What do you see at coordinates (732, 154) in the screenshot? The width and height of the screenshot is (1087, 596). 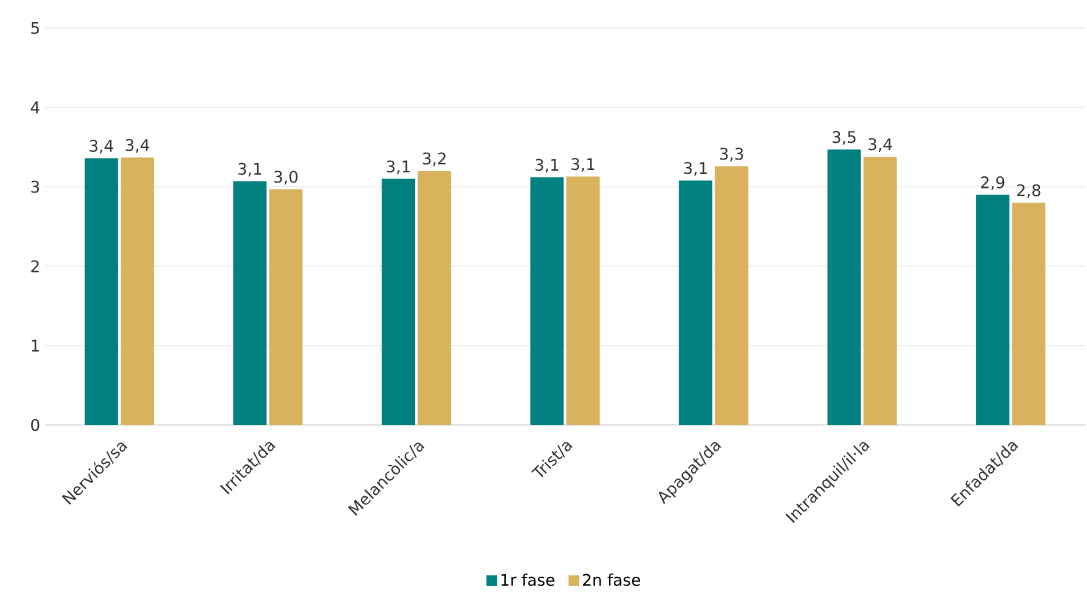 I see `data-label: 3,3` at bounding box center [732, 154].